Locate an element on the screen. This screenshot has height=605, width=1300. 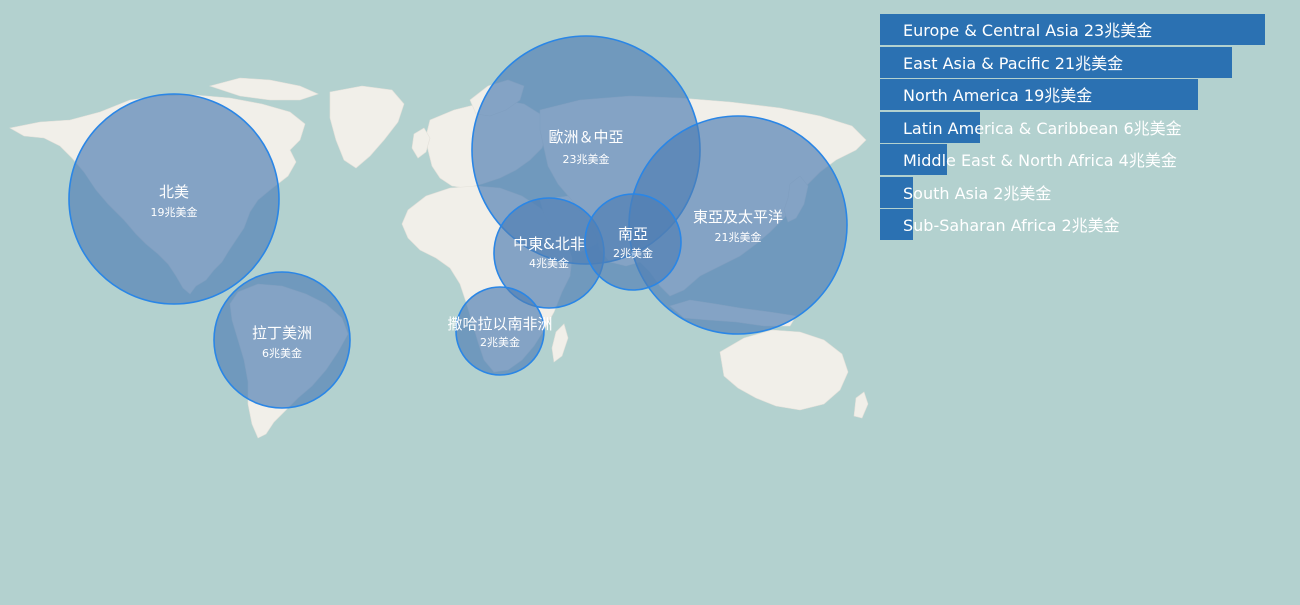
land-british-isles is located at coordinates (421, 143).